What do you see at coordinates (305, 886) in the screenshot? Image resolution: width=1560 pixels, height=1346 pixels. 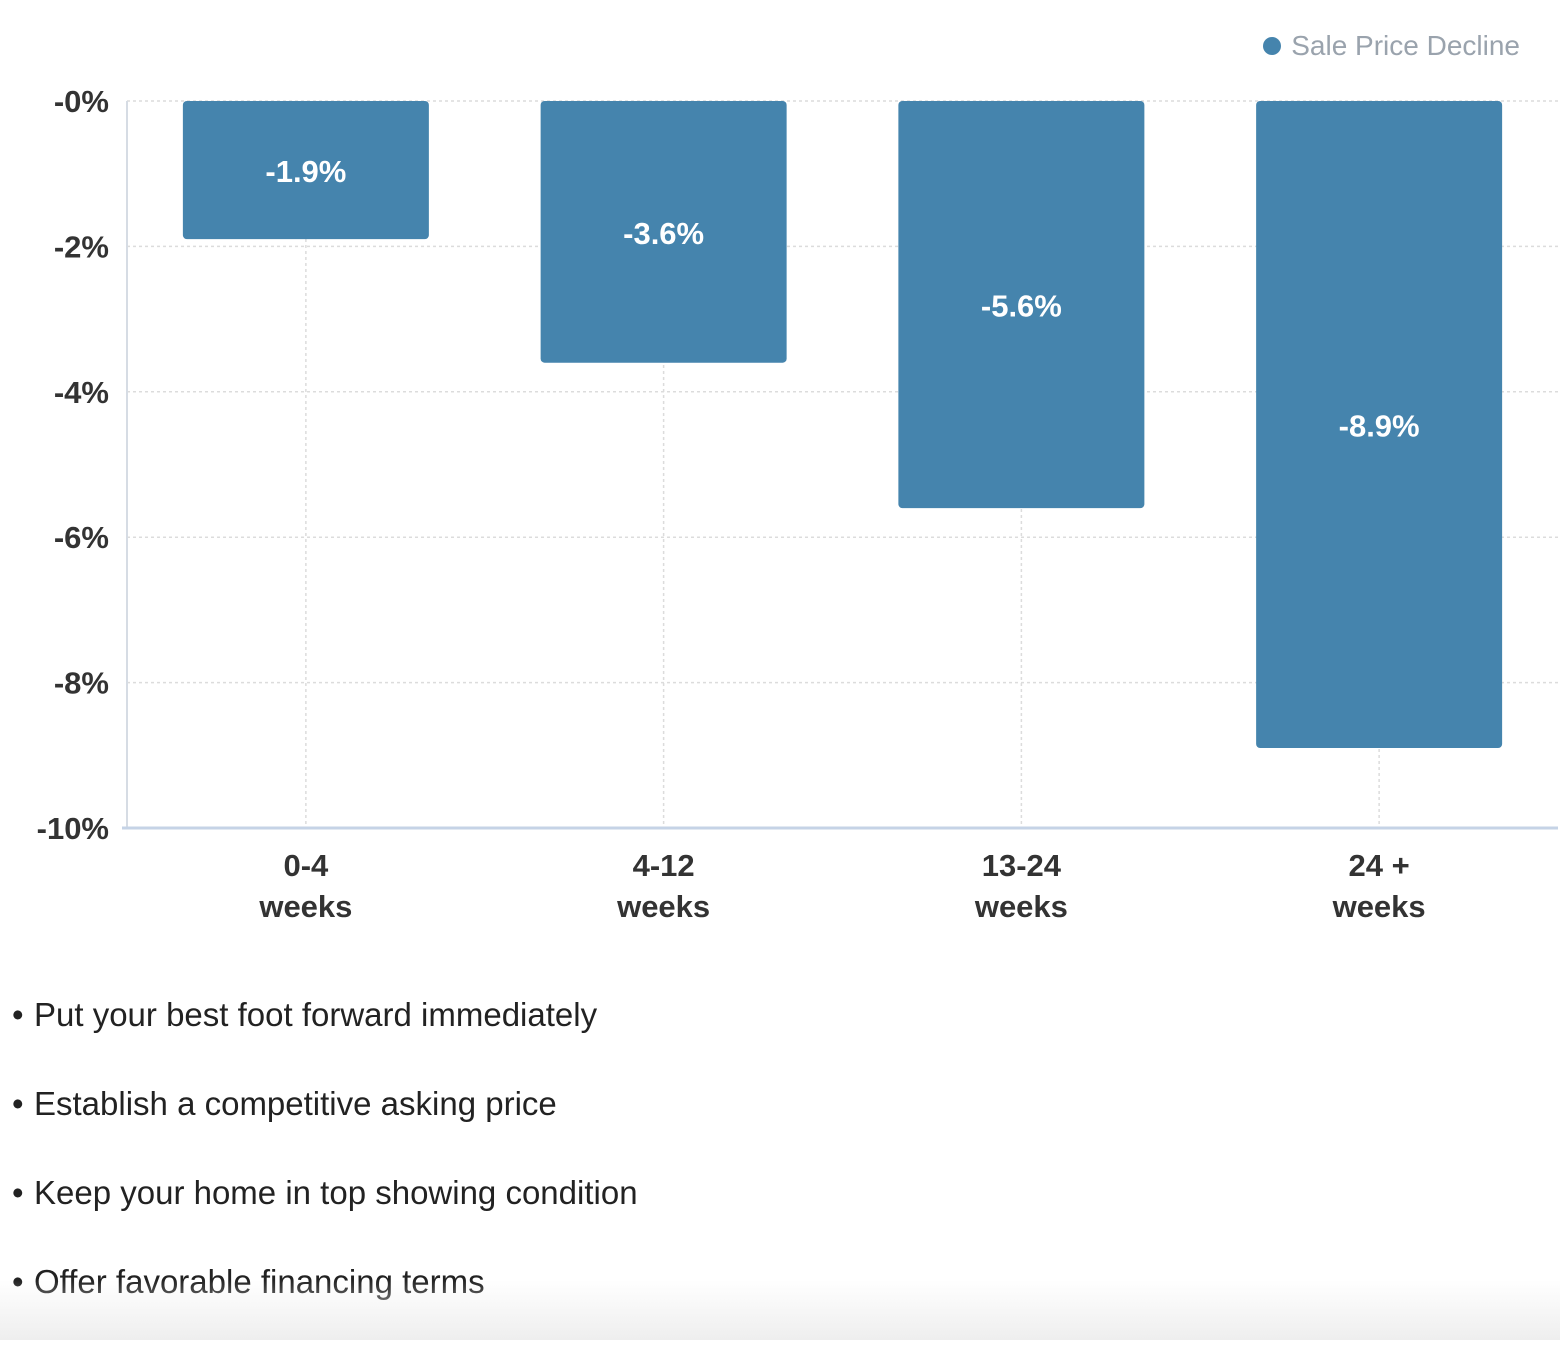 I see `x-tick-label: 0-4 weeks` at bounding box center [305, 886].